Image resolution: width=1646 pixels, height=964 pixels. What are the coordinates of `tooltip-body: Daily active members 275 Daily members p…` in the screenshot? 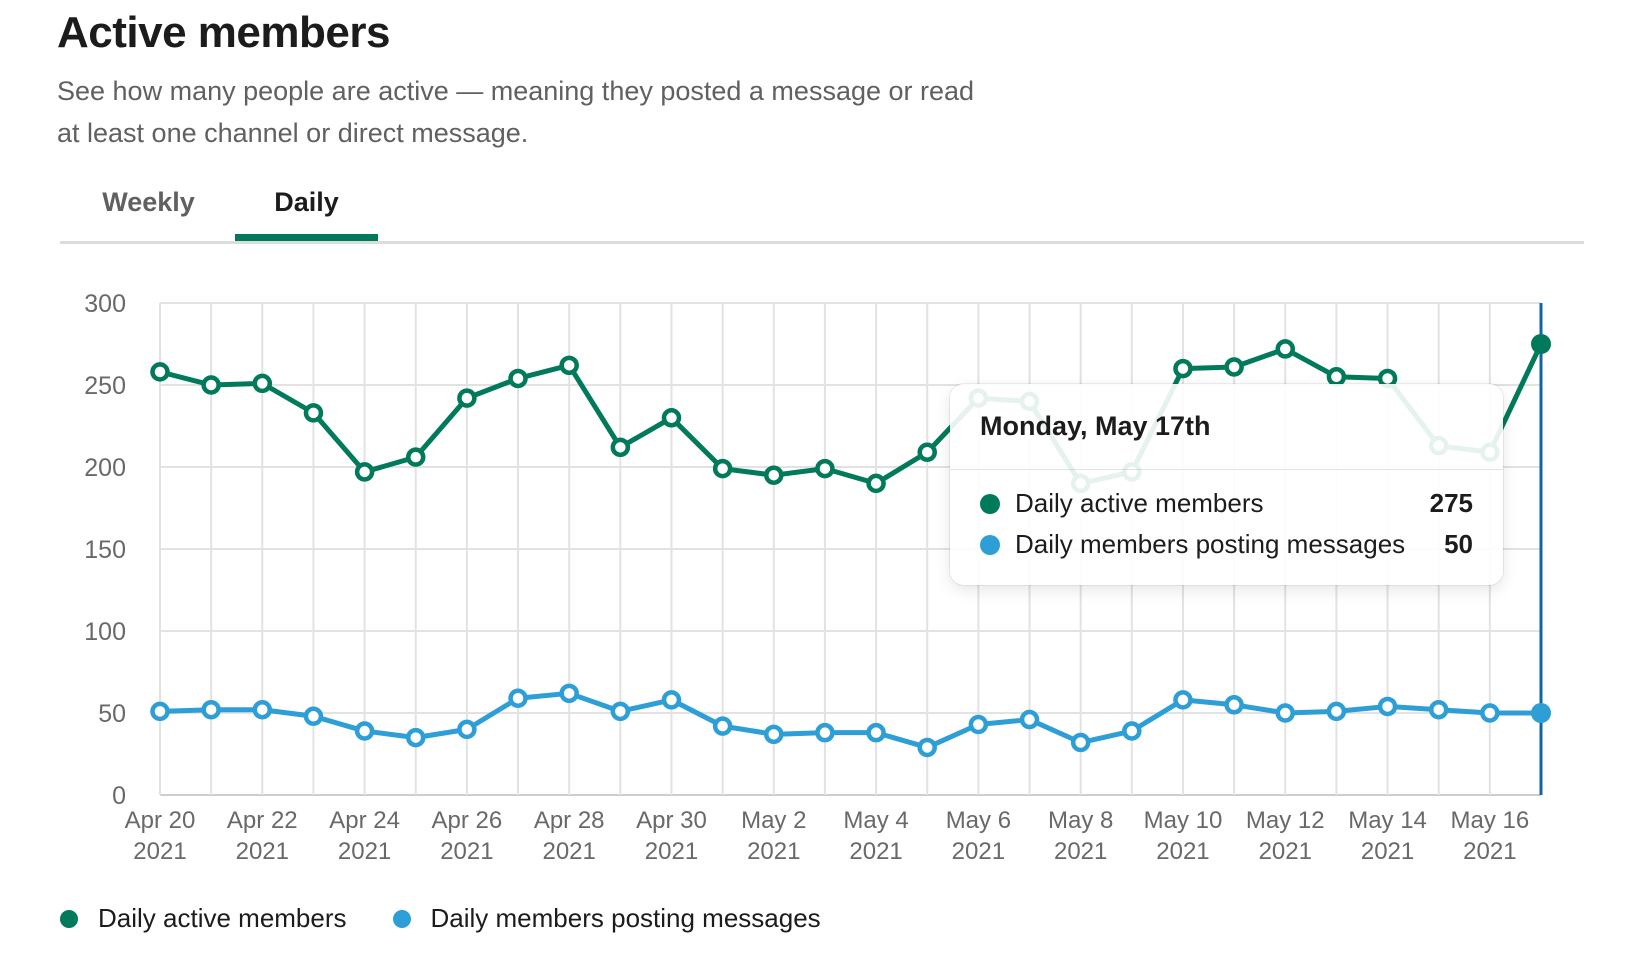 It's located at (1226, 517).